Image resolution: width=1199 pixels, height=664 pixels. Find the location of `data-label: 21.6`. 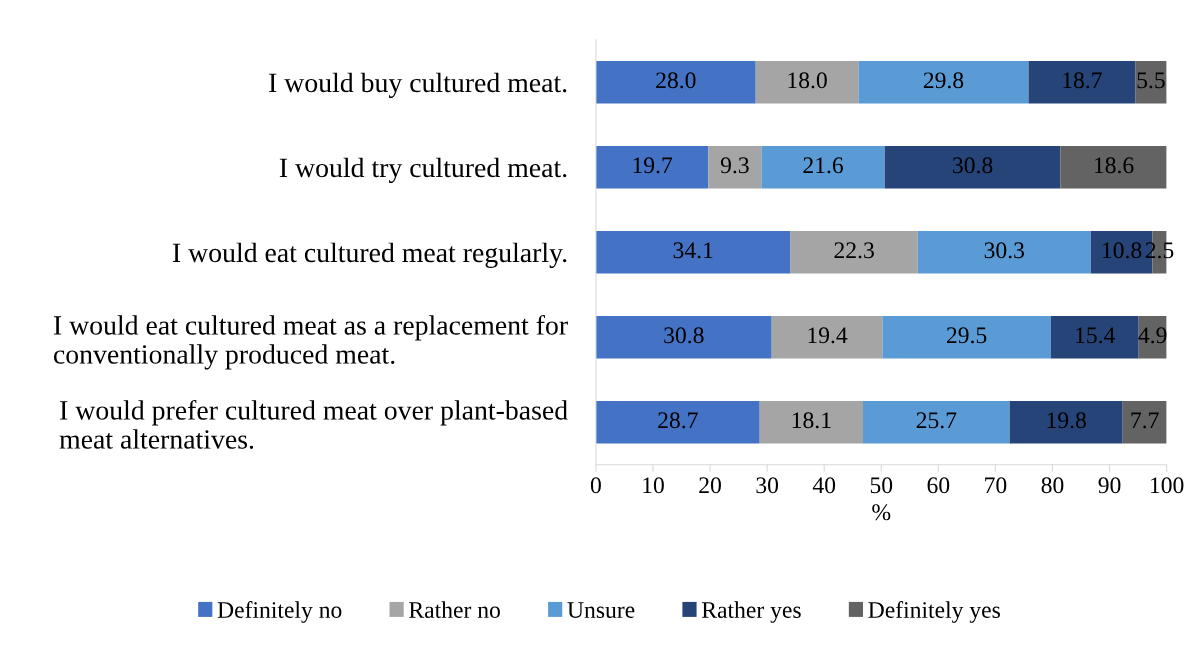

data-label: 21.6 is located at coordinates (823, 165).